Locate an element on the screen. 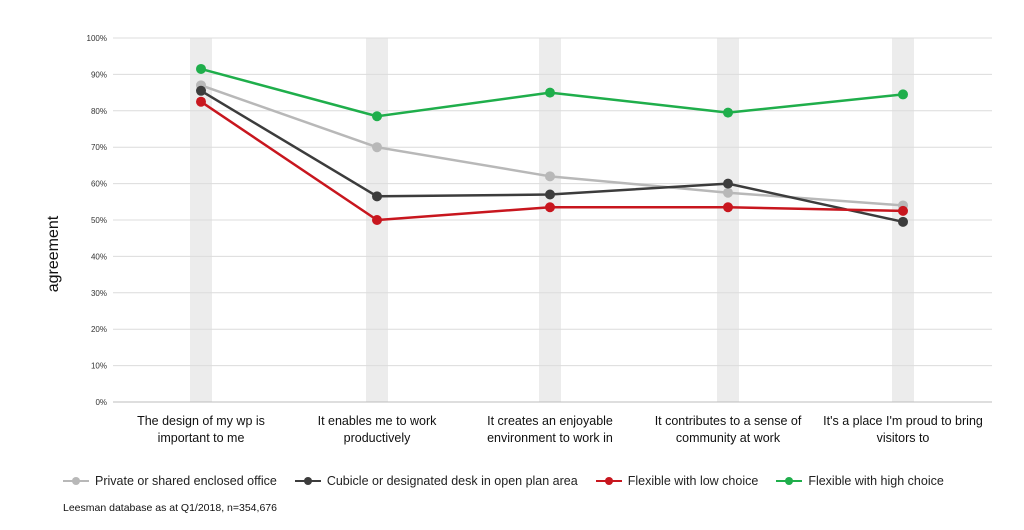  y-tick-label: 10% is located at coordinates (99, 366).